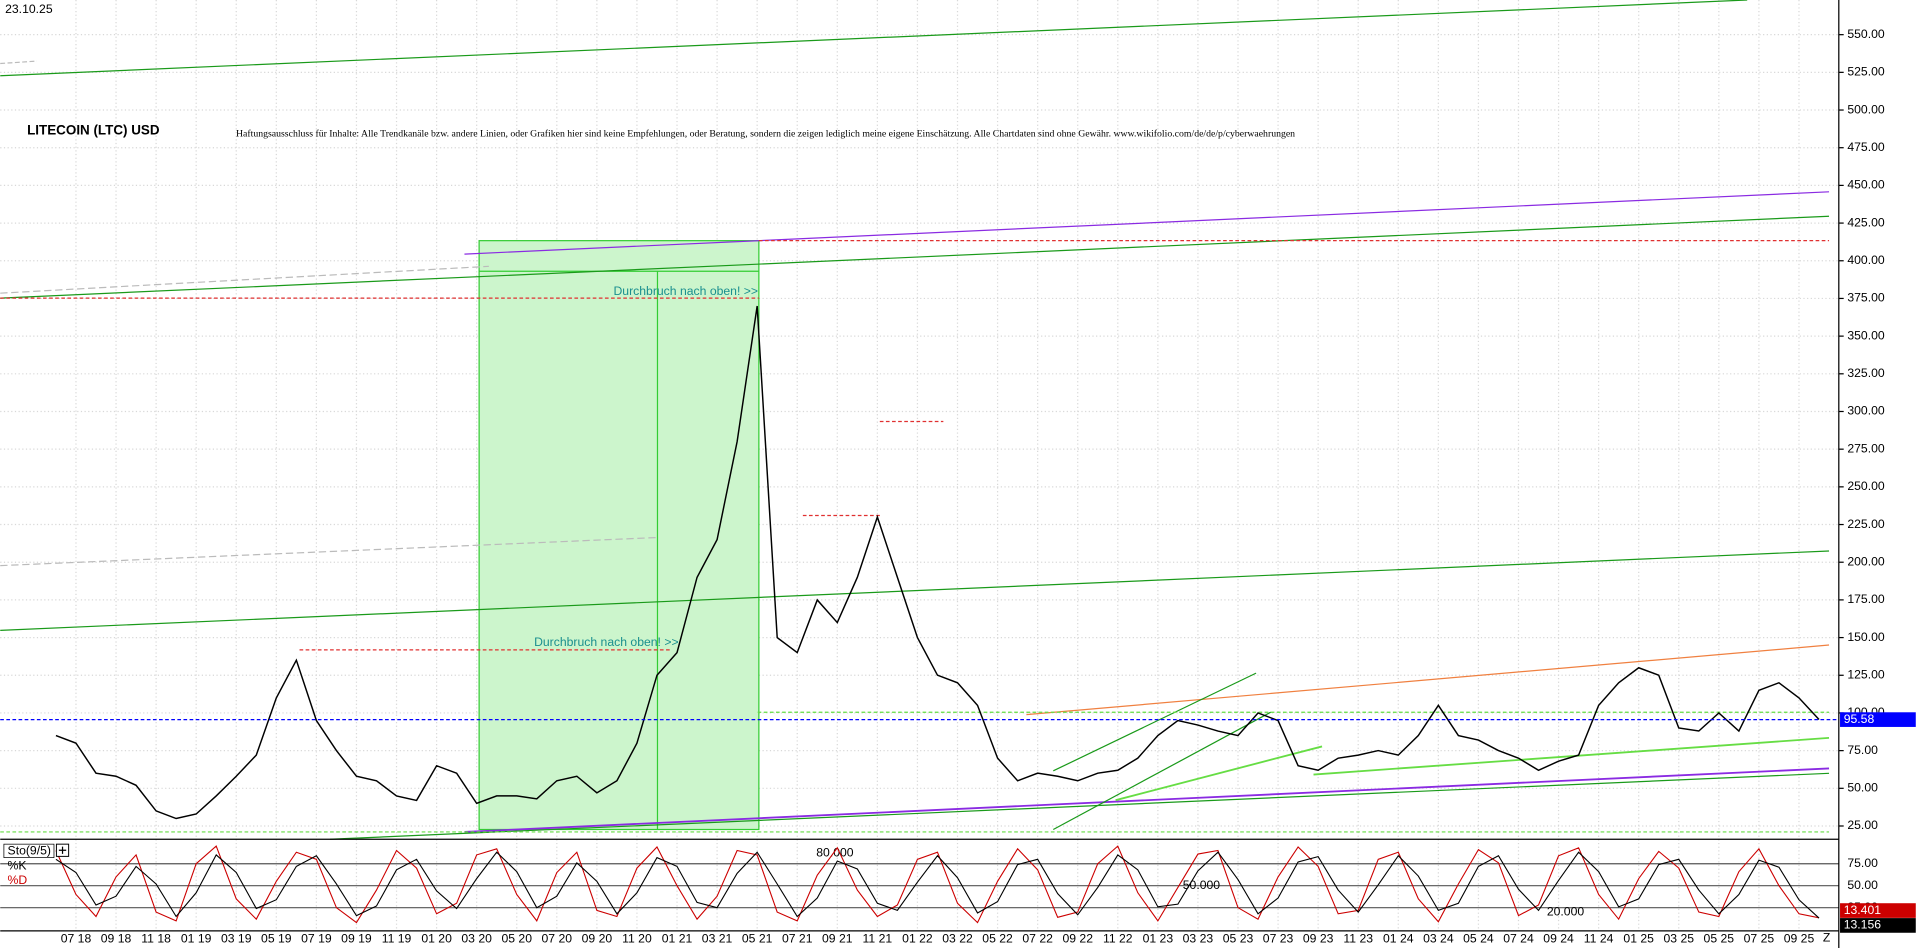  Describe the element at coordinates (476, 939) in the screenshot. I see `x-tick-label: 03 20` at that location.